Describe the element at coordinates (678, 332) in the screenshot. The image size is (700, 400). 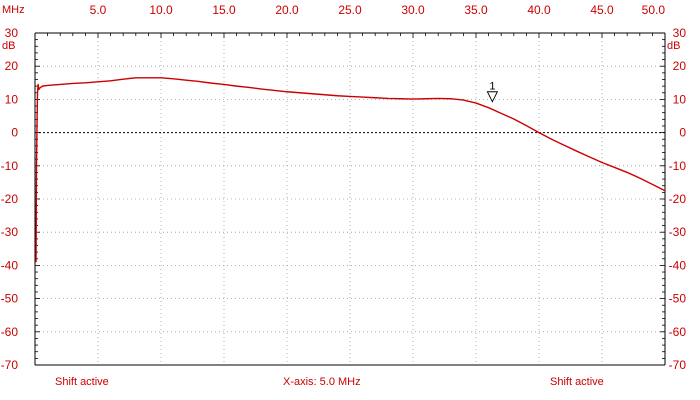
I see `y-tick-label-right: -60` at that location.